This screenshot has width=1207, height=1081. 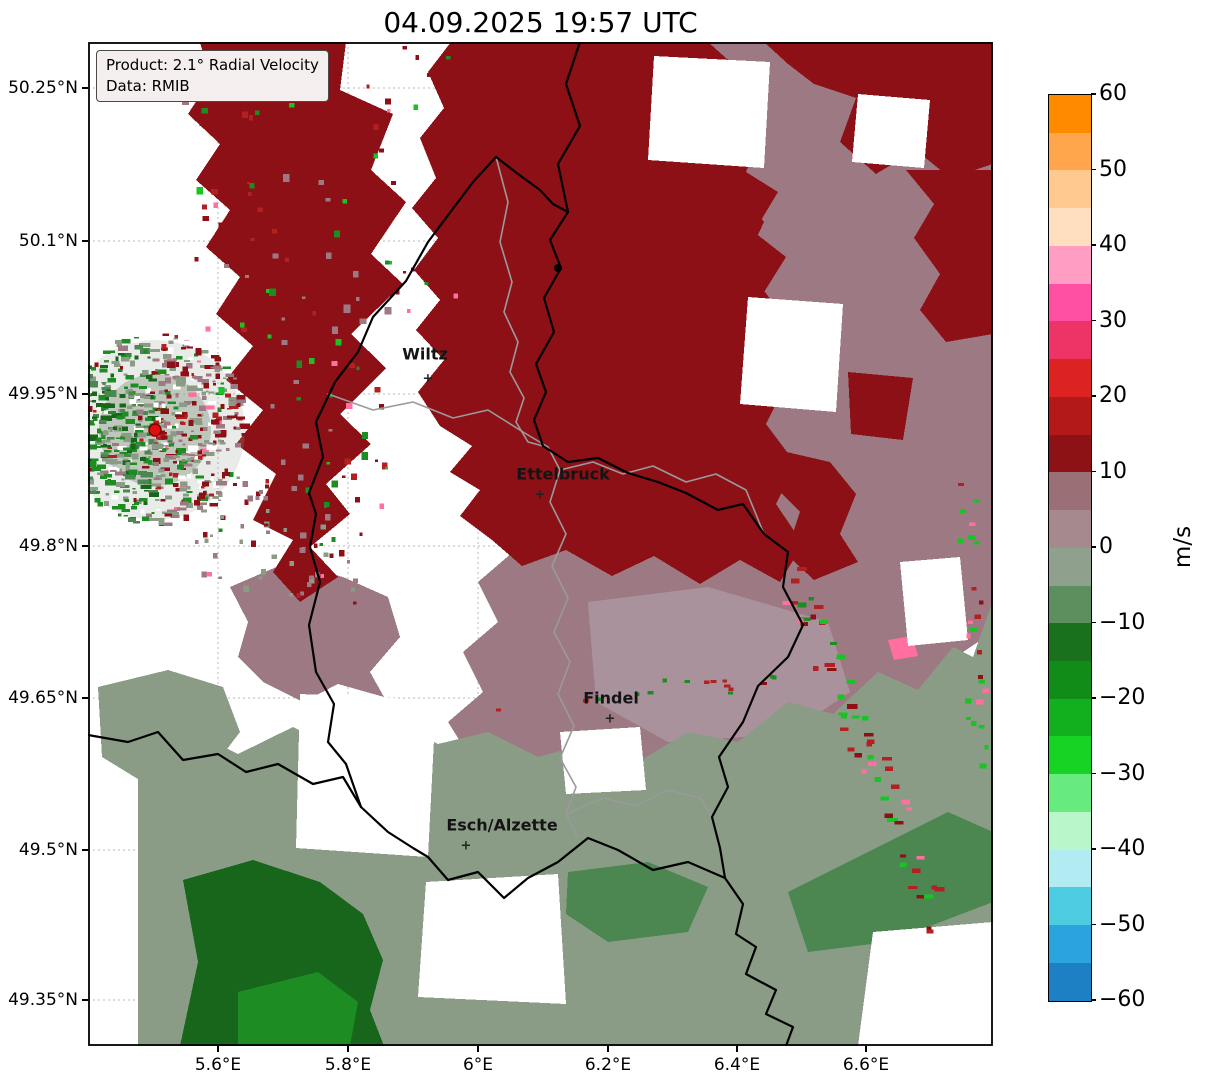 What do you see at coordinates (212, 76) in the screenshot?
I see `product-info-box: Product: 2.1° Radial Velocity Data: RMIB` at bounding box center [212, 76].